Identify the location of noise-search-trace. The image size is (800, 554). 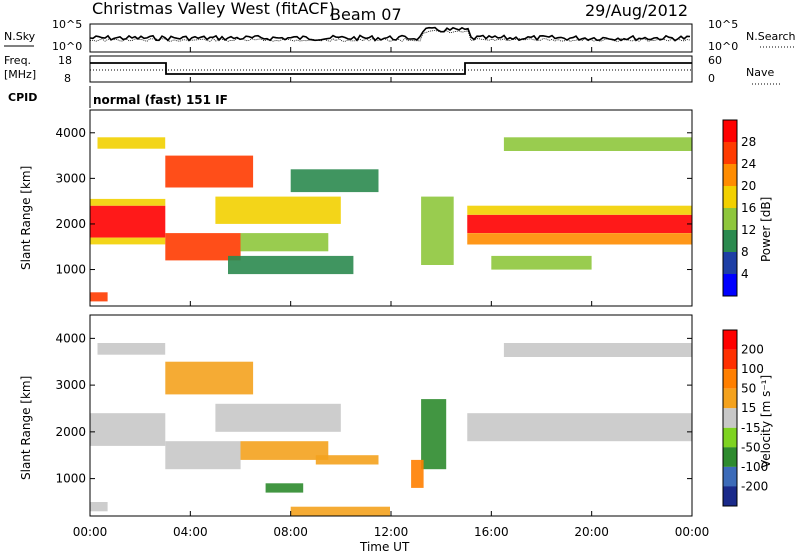
(390, 36).